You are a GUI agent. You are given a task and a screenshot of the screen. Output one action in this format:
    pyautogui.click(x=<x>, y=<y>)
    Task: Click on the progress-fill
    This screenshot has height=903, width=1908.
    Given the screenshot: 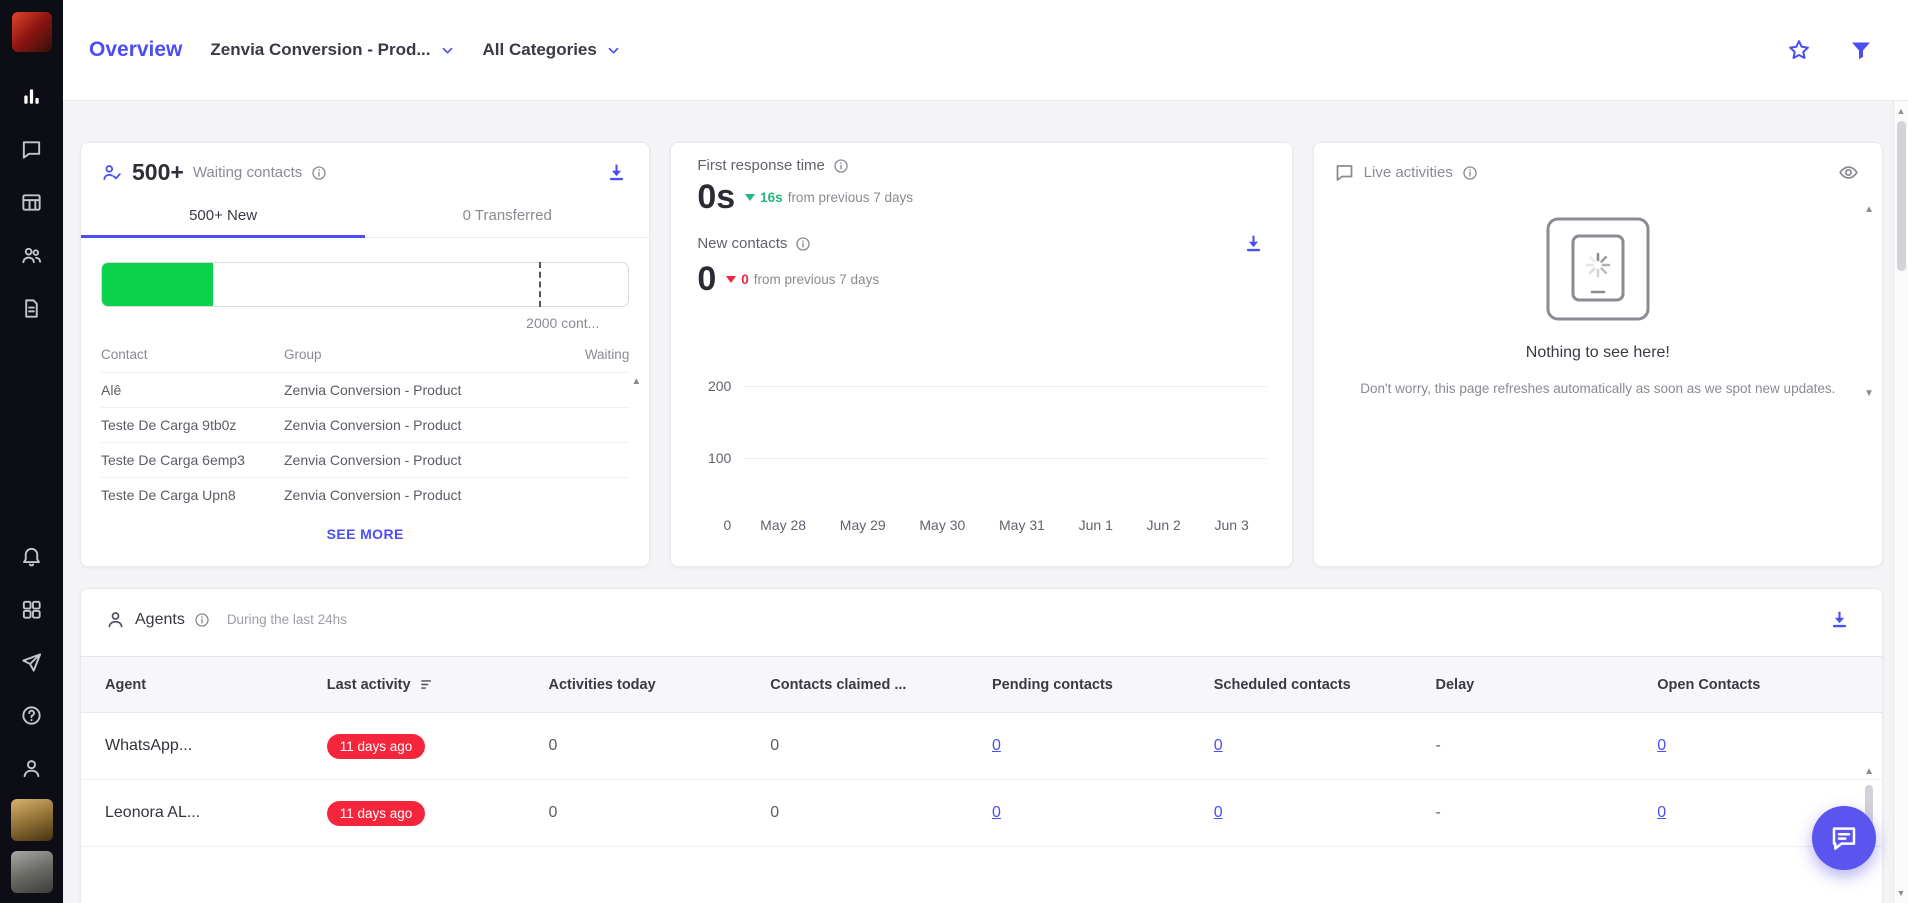 What is the action you would take?
    pyautogui.click(x=157, y=284)
    